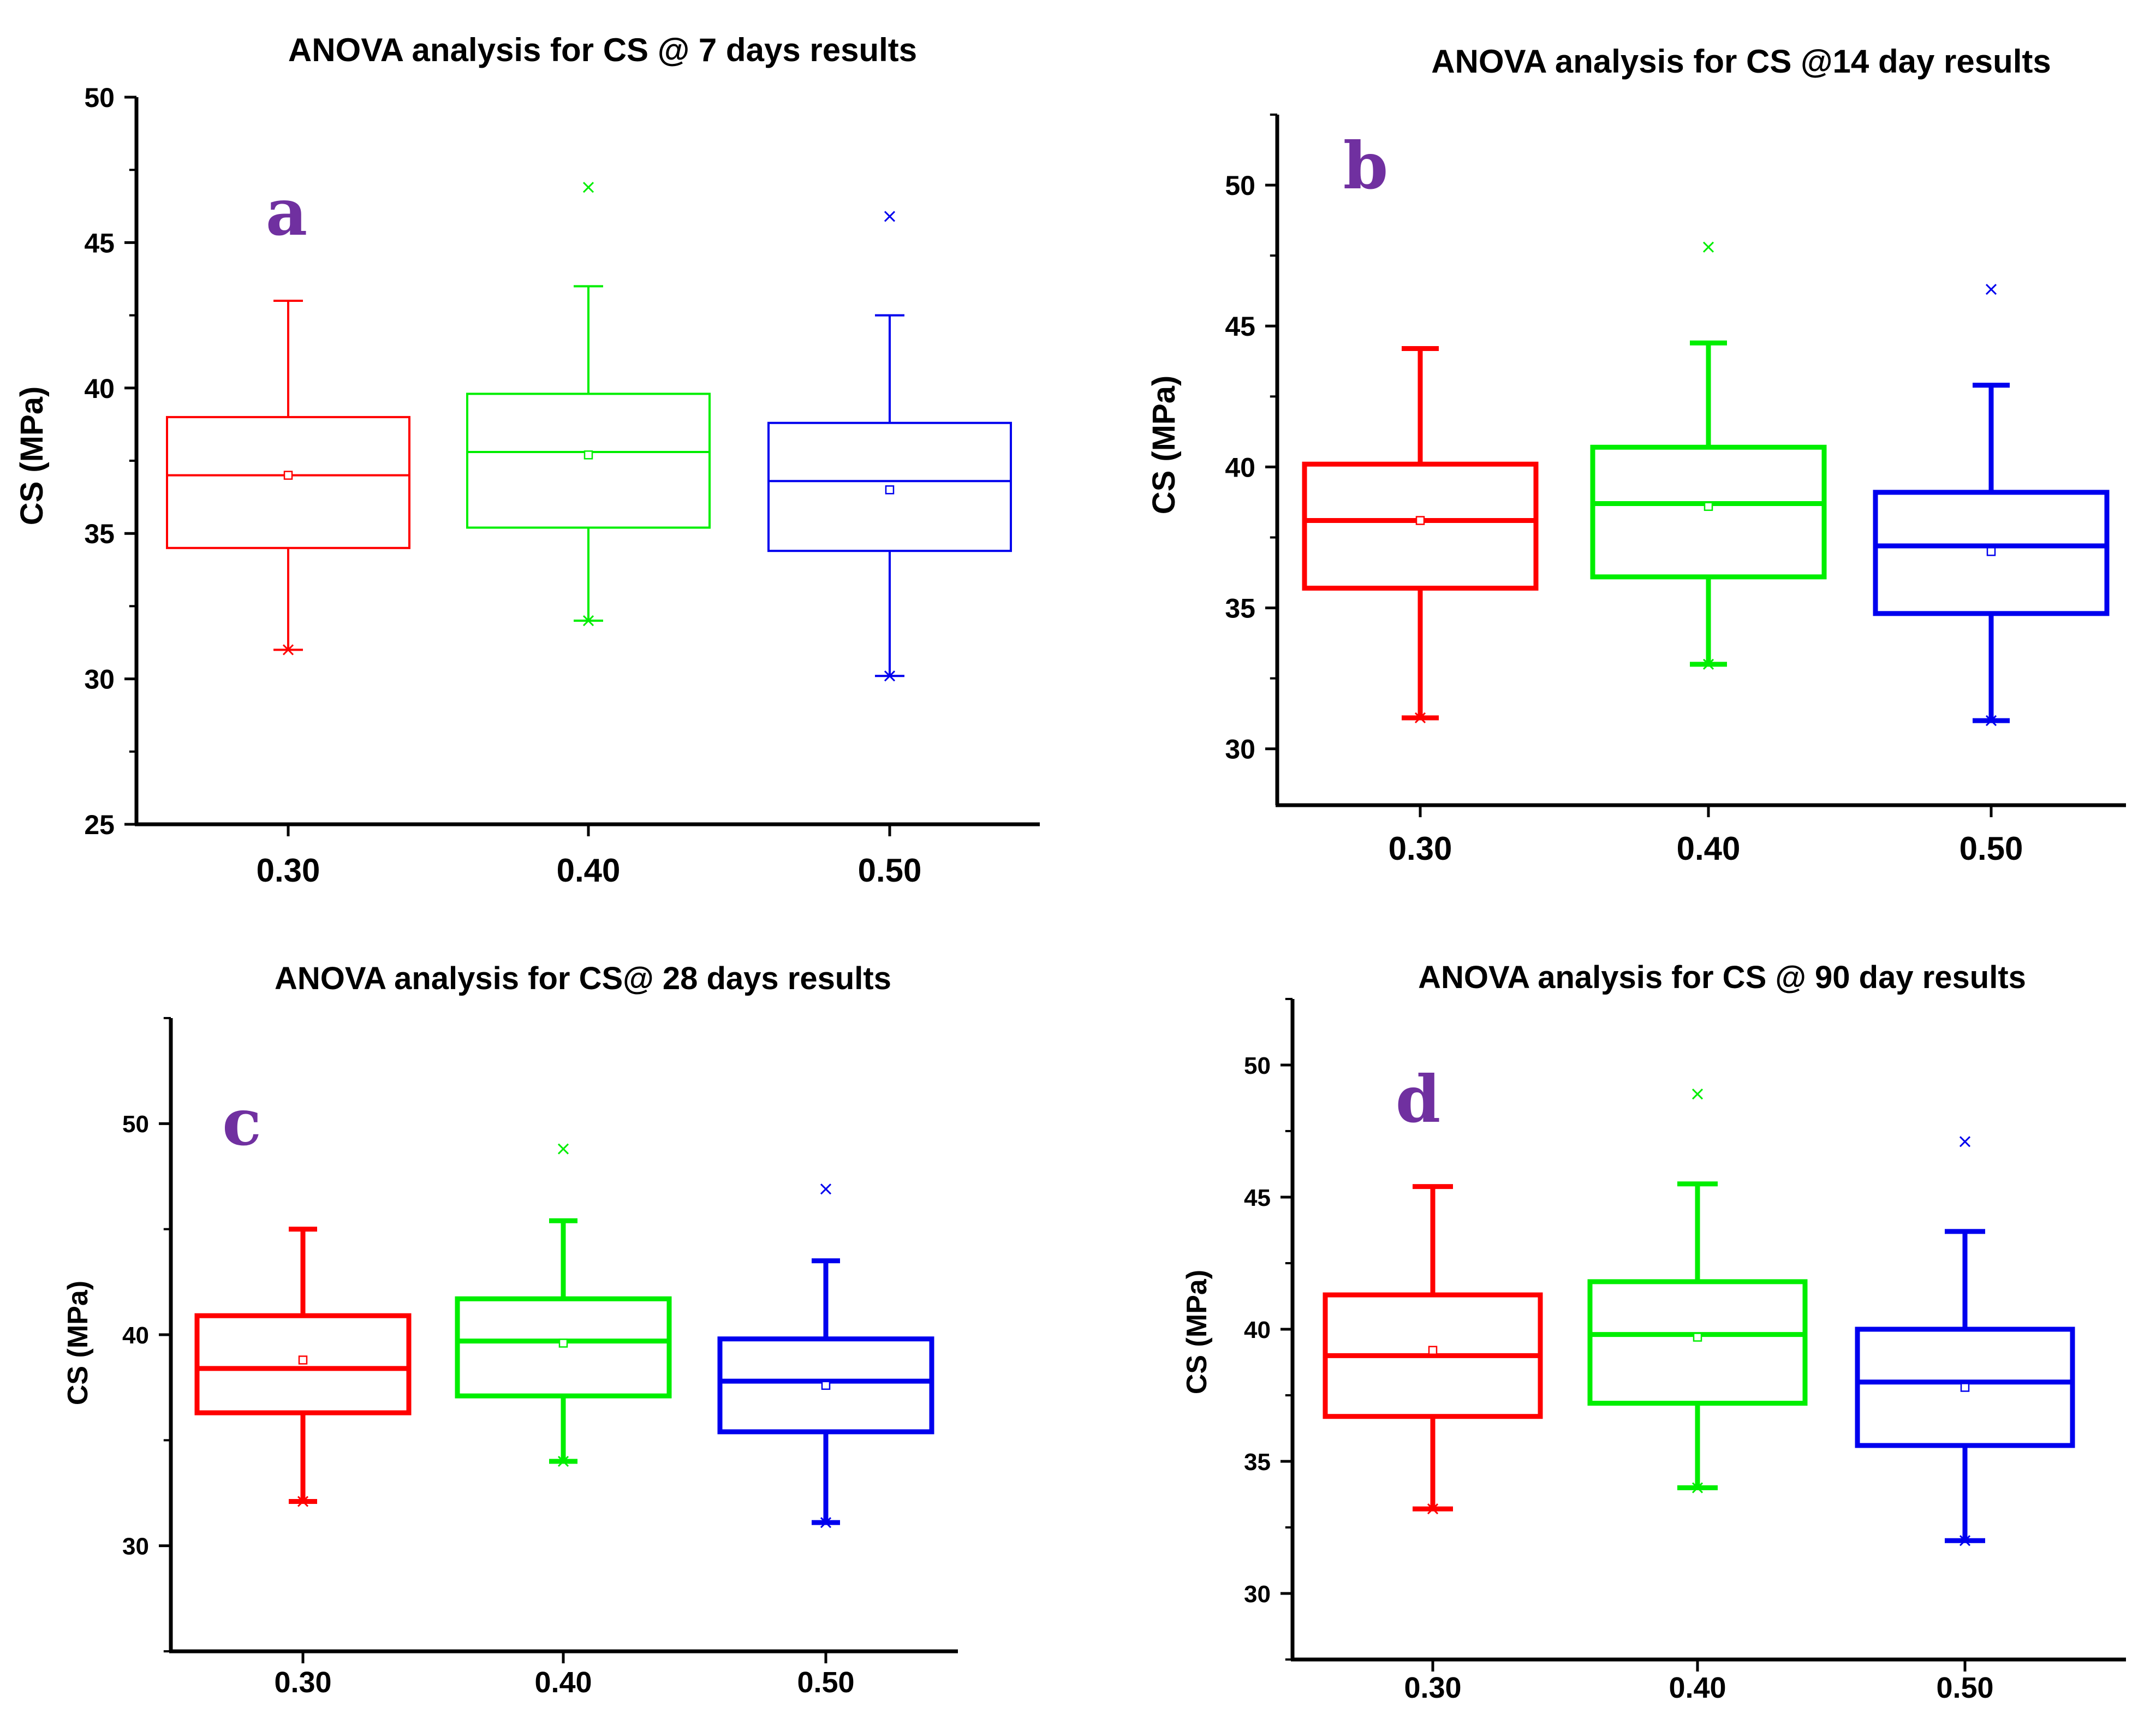 This screenshot has height=1713, width=2156. Describe the element at coordinates (602, 50) in the screenshot. I see `chart-title: ANOVA analysis for CS @ 7 days results` at that location.